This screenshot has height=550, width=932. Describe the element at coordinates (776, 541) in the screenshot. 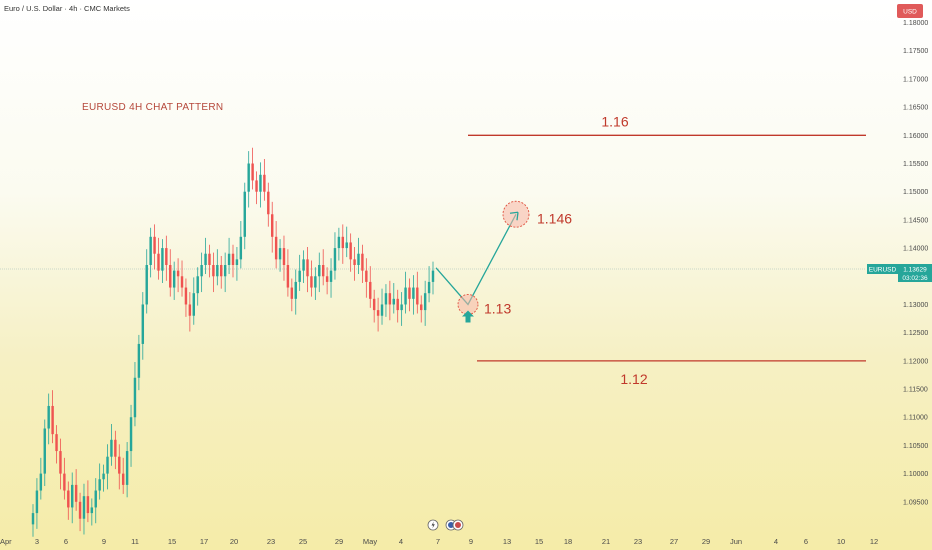

I see `time-tick-label: 4` at that location.